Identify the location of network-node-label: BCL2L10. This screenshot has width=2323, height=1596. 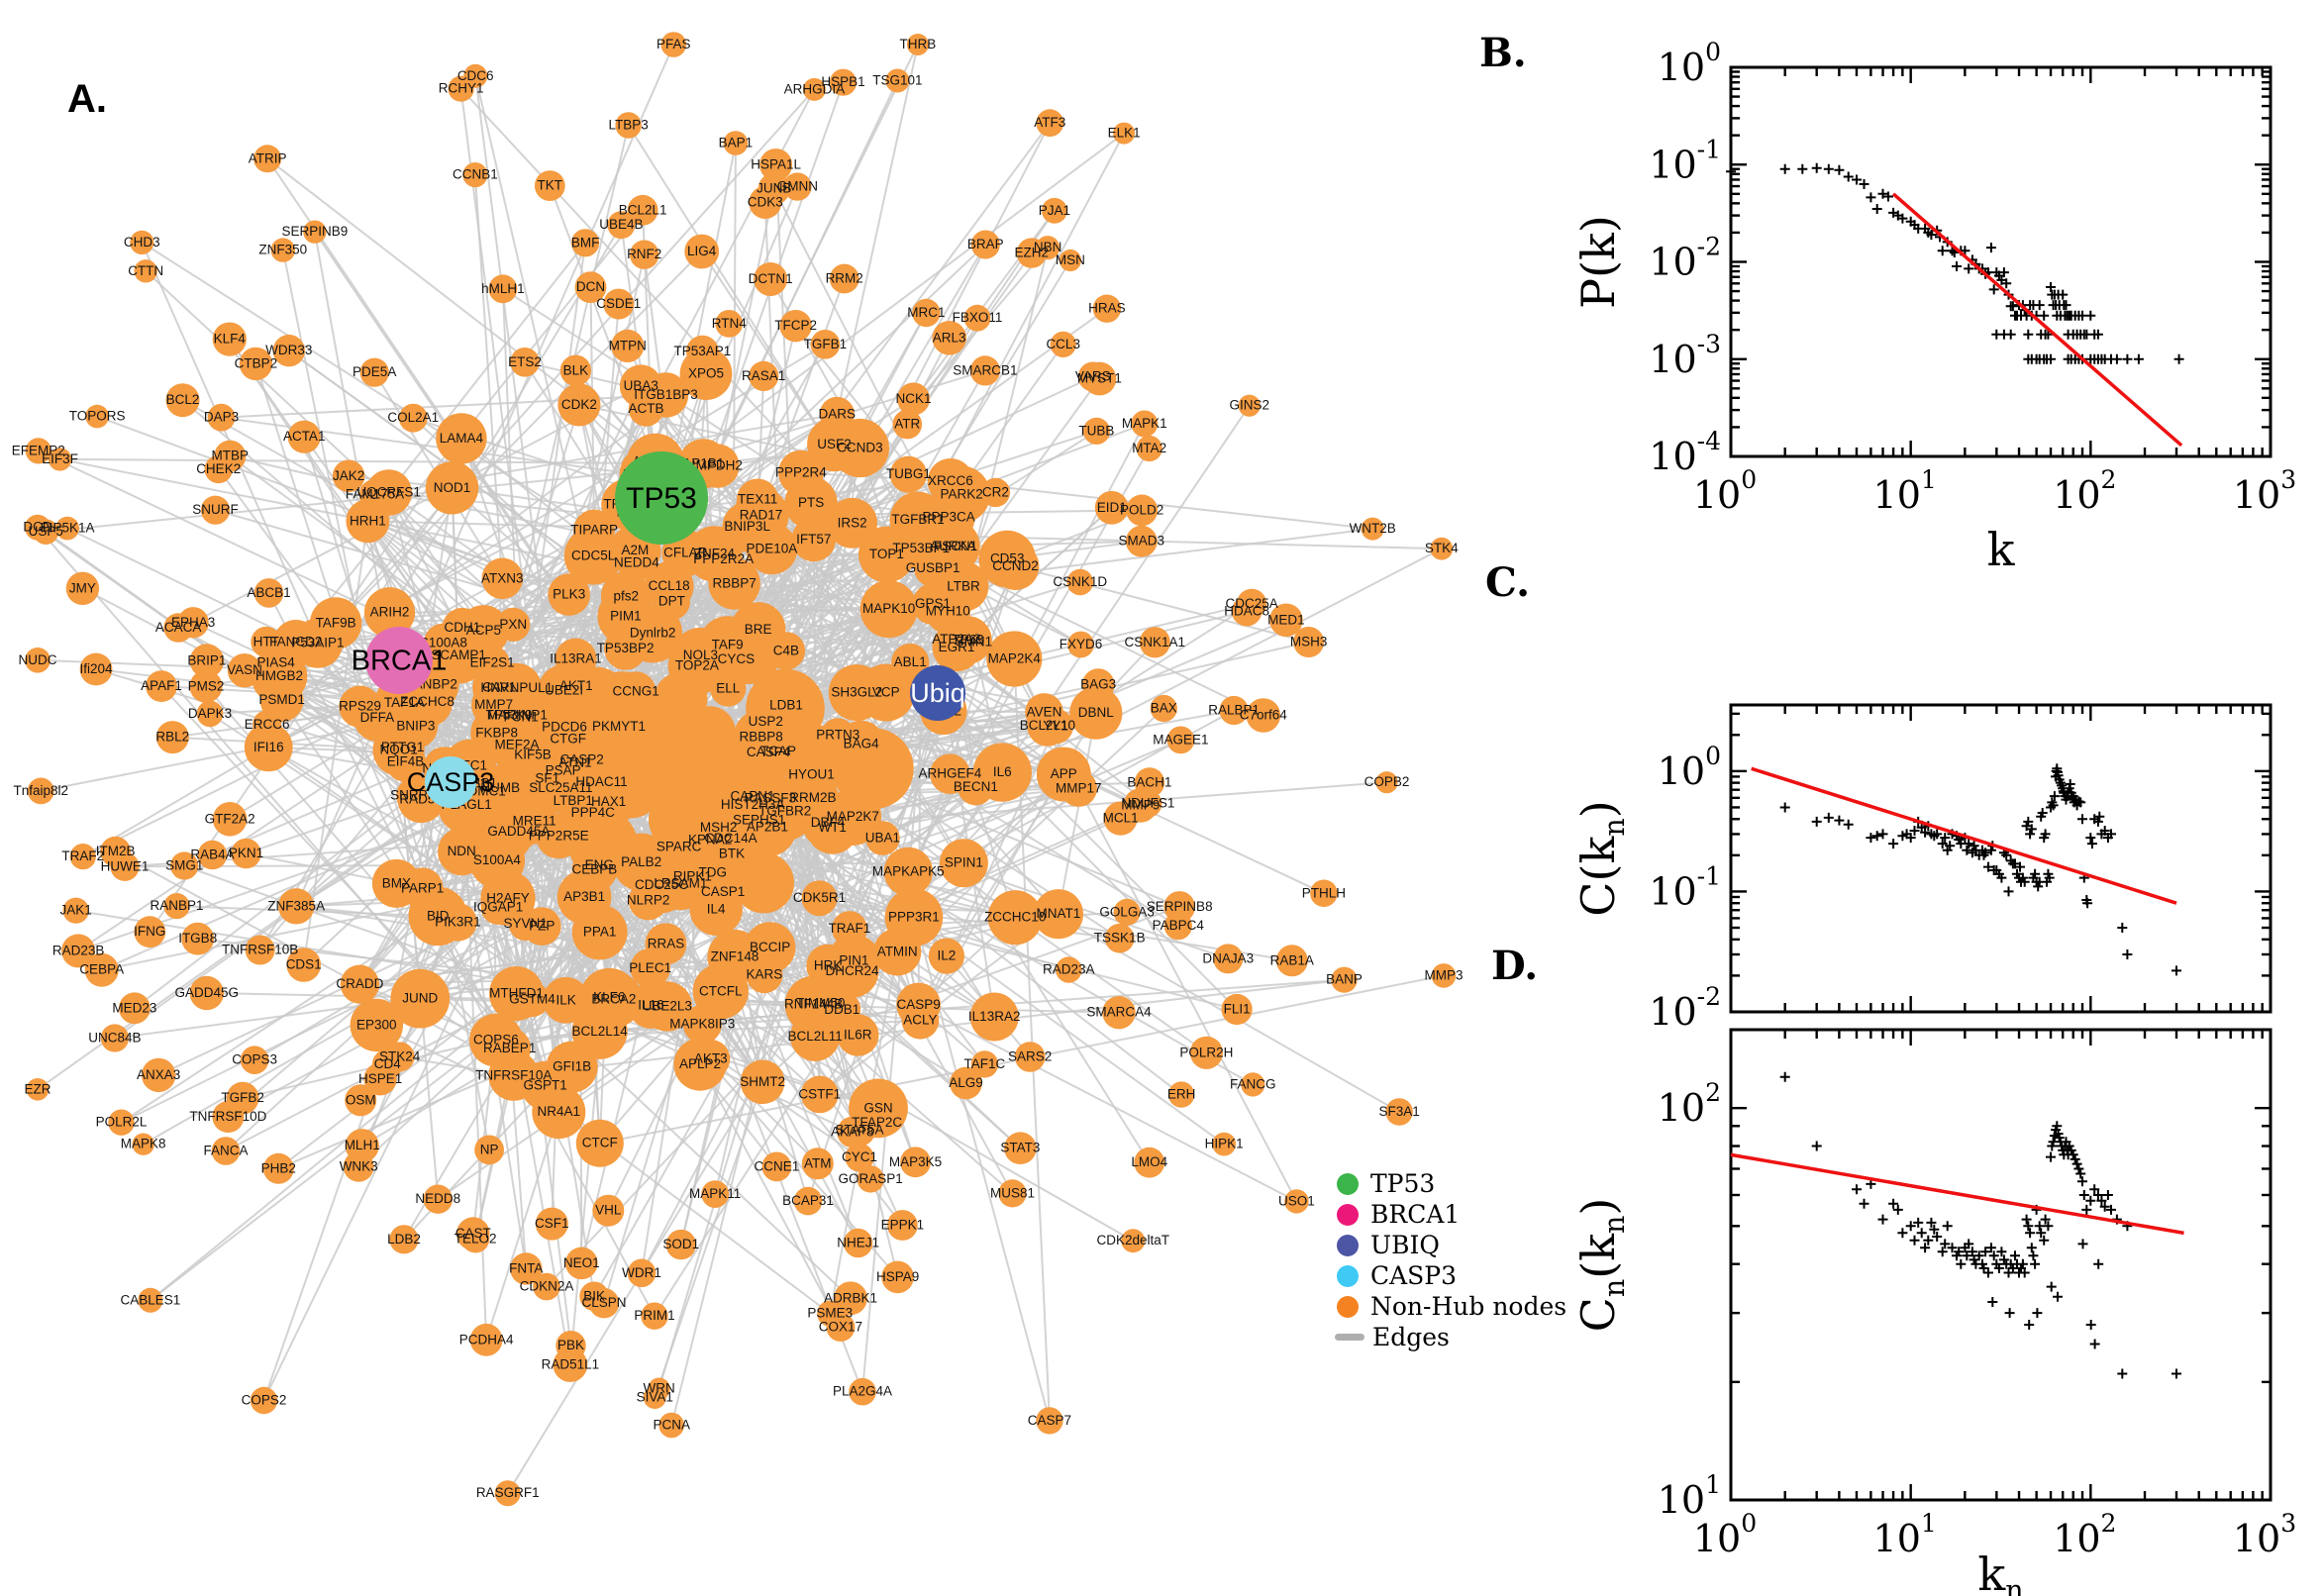
(1048, 725).